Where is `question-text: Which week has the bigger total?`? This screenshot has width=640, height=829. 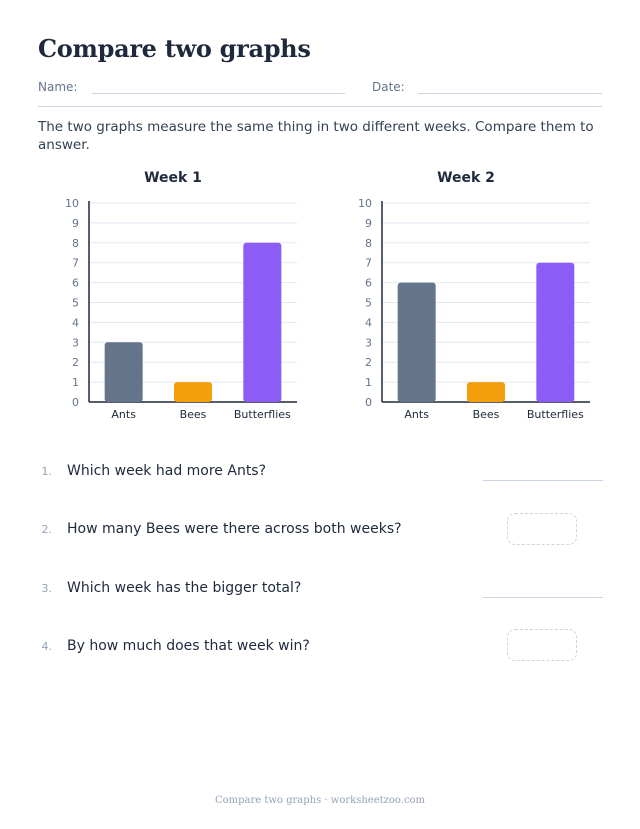
question-text: Which week has the bigger total? is located at coordinates (184, 588).